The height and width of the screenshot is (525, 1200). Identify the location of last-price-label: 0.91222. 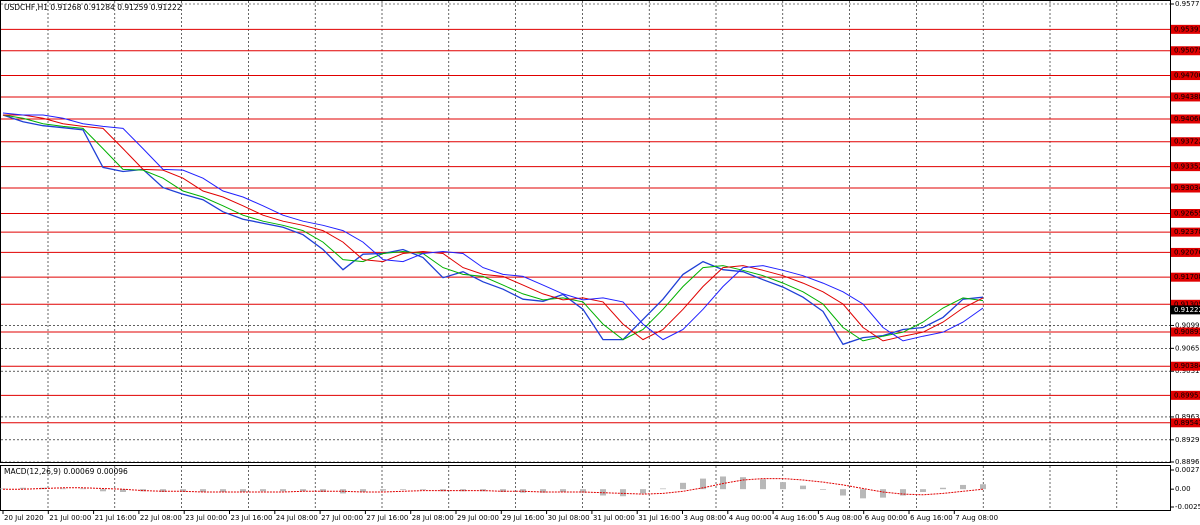
(1187, 310).